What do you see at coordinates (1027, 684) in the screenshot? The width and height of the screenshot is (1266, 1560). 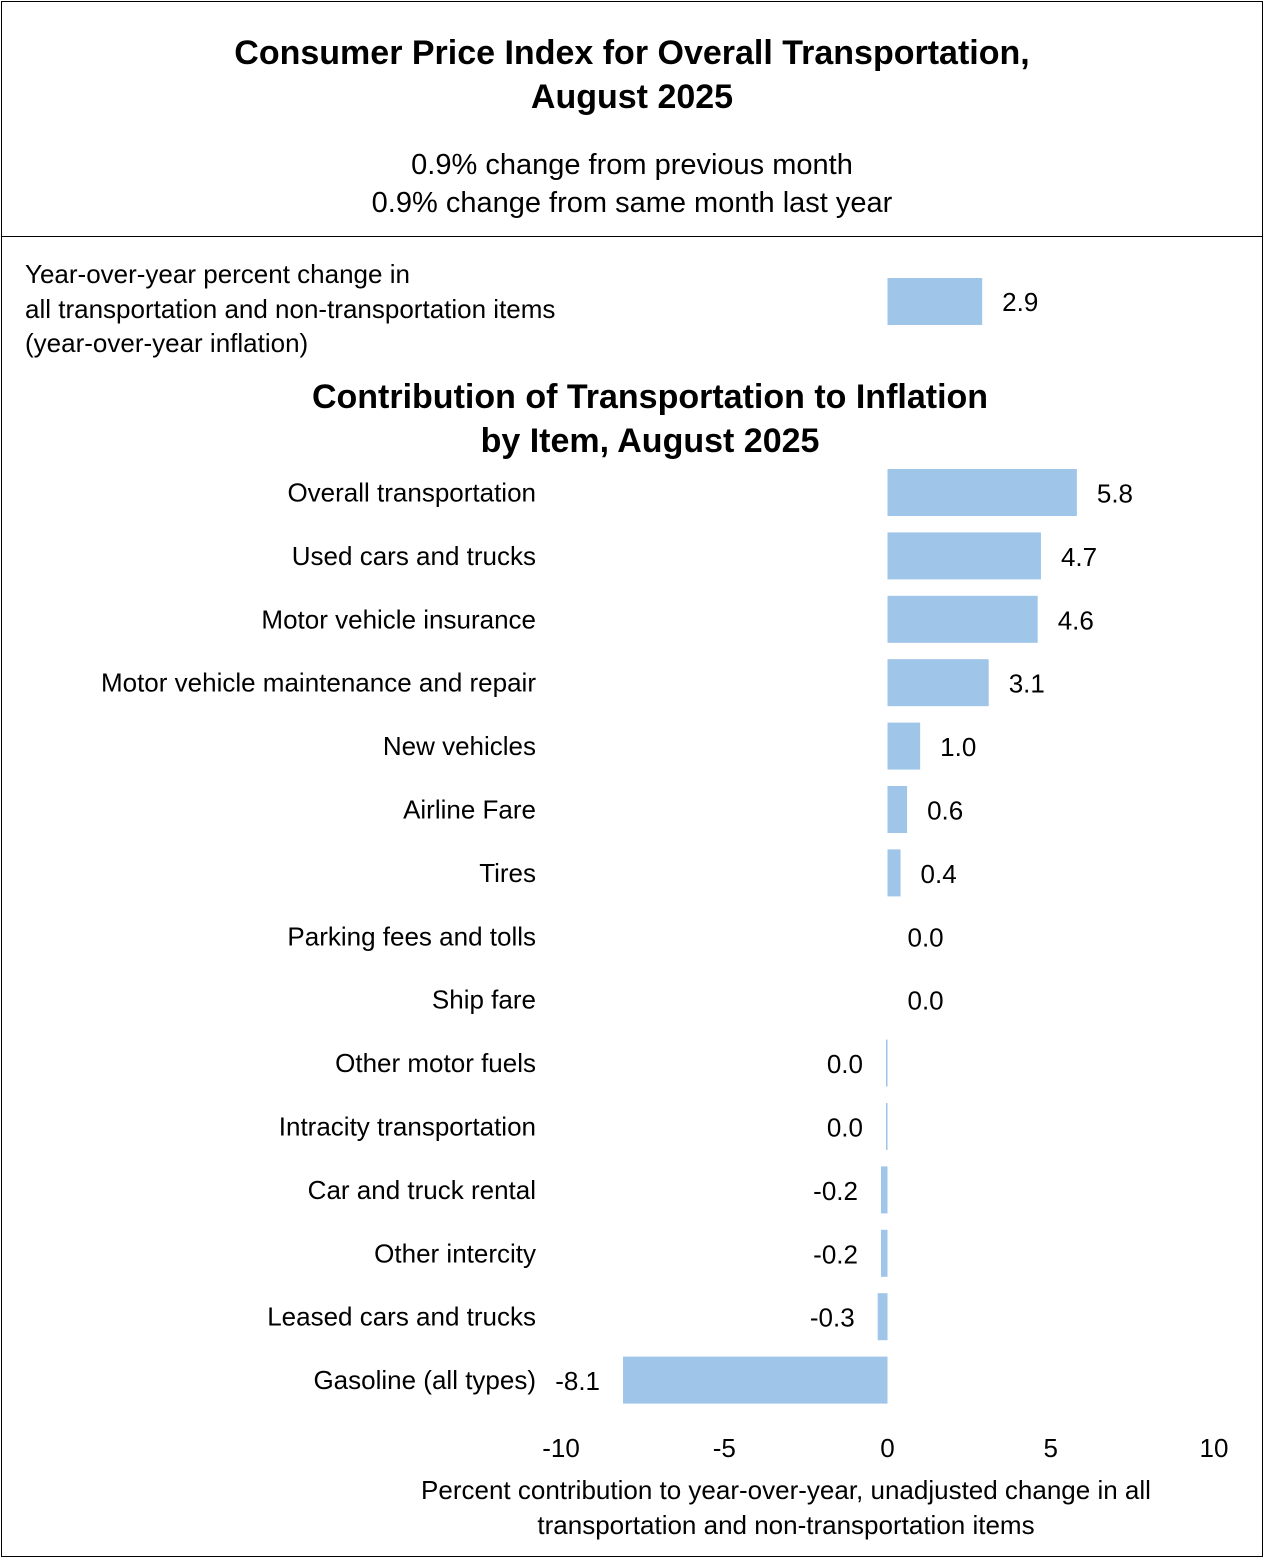 I see `value-label: 3.1` at bounding box center [1027, 684].